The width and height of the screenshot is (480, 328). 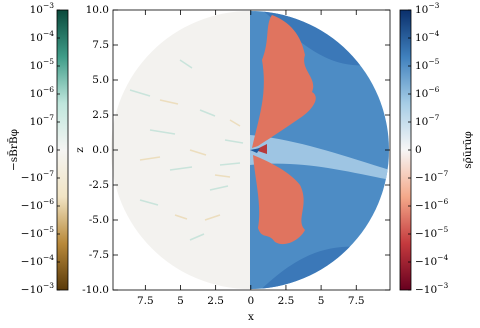 What do you see at coordinates (251, 317) in the screenshot?
I see `x-axis-label: x` at bounding box center [251, 317].